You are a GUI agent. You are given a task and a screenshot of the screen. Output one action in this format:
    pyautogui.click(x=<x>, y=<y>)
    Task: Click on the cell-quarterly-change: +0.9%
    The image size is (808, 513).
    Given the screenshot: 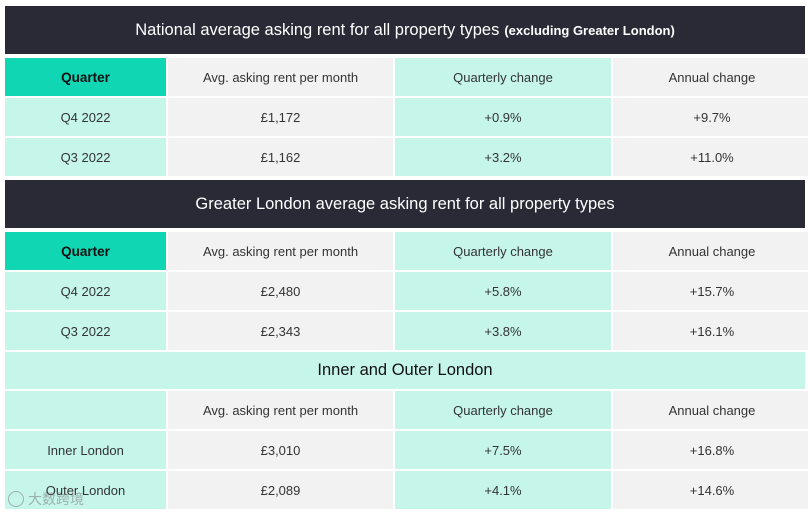 What is the action you would take?
    pyautogui.click(x=503, y=118)
    